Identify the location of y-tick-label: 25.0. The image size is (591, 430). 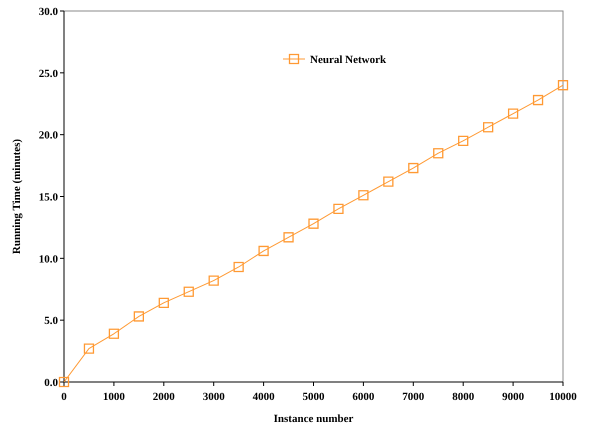
(48, 74).